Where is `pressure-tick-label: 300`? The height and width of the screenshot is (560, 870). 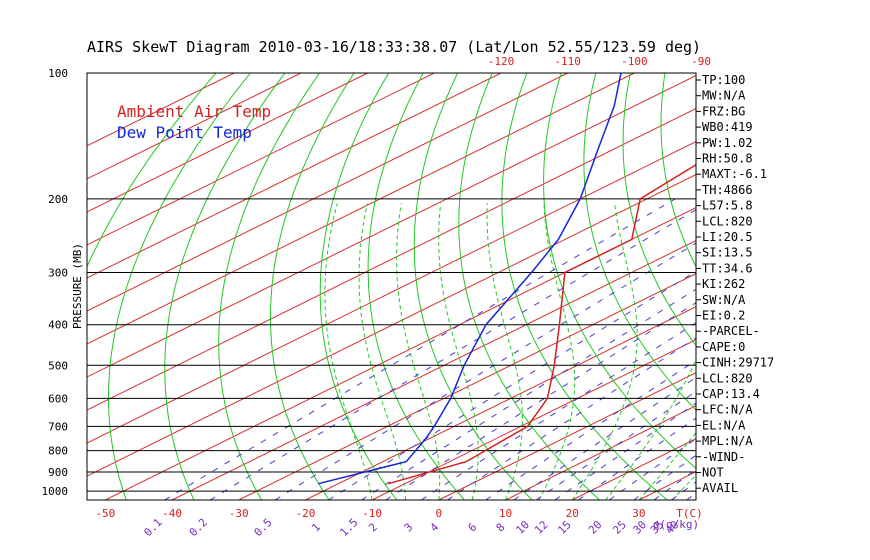
pressure-tick-label: 300 is located at coordinates (58, 273).